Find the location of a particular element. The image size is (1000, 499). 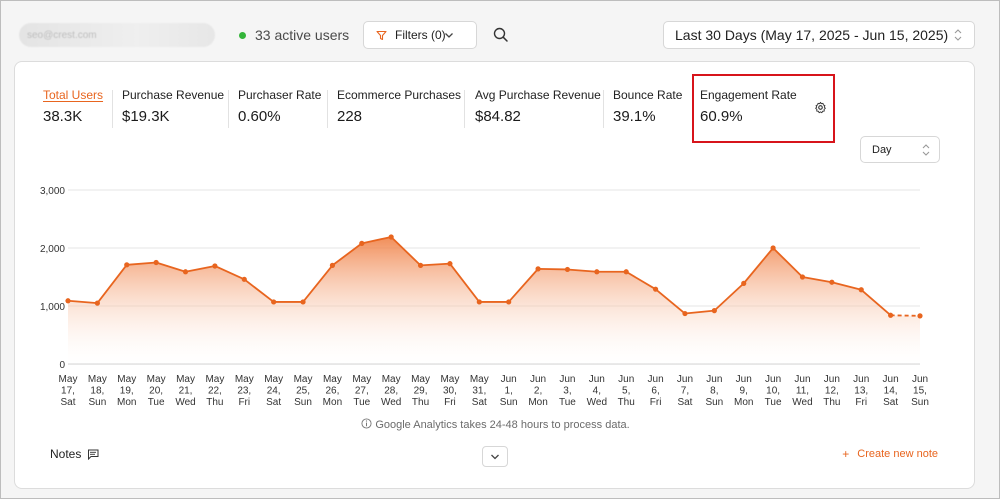

metric-value: 38.3K is located at coordinates (63, 116).